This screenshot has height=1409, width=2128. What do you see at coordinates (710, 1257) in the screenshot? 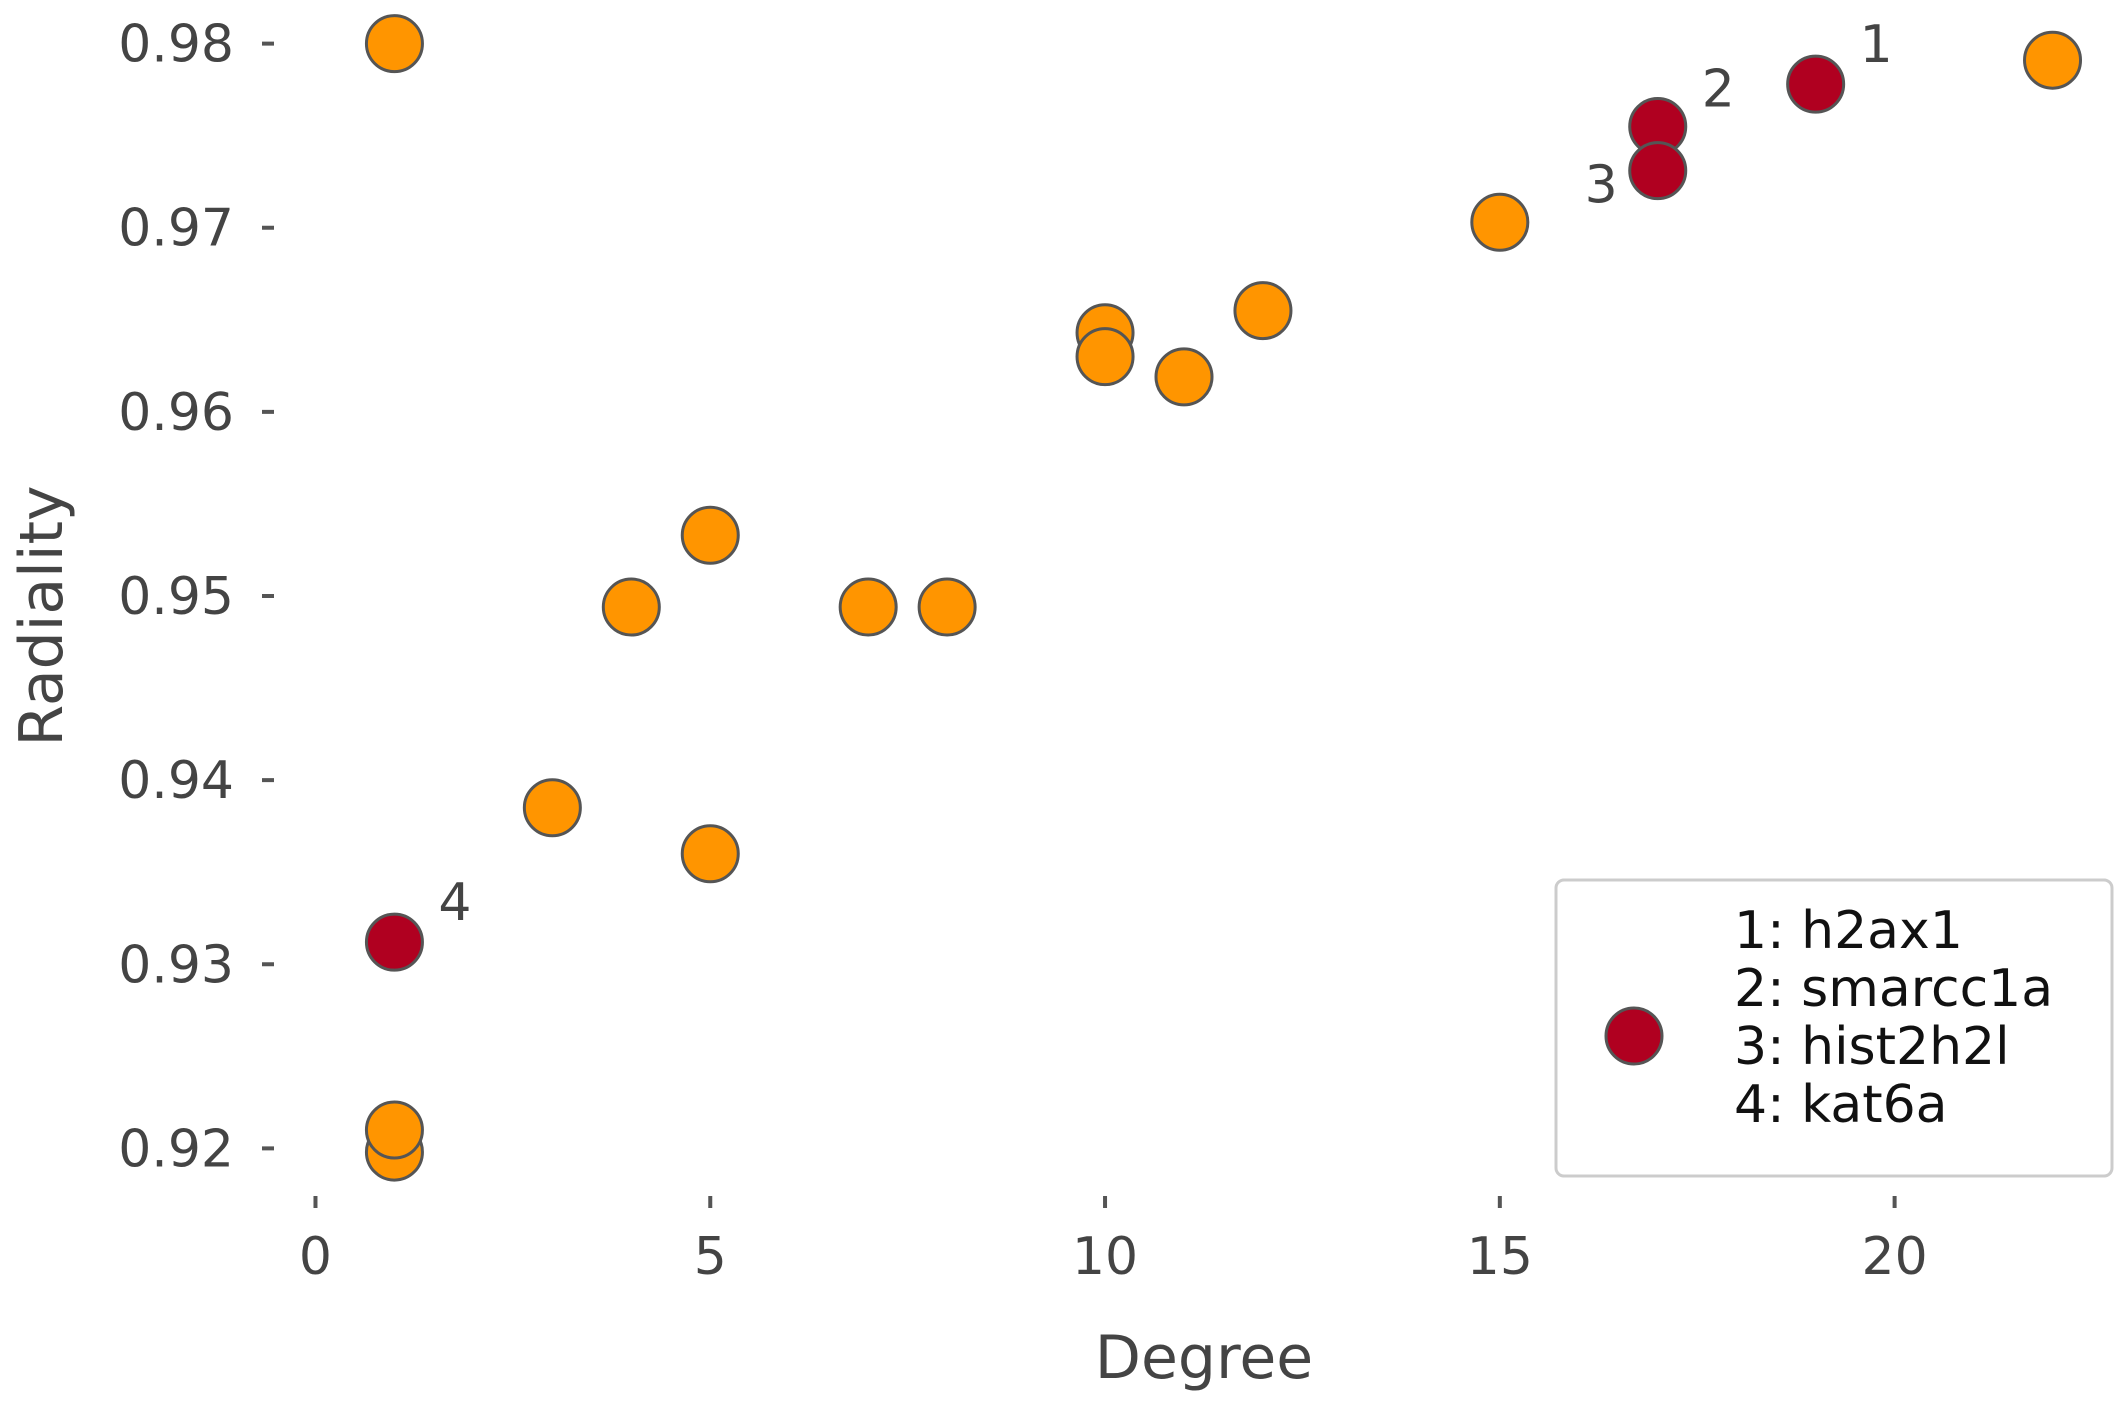
I see `x-tick-label: 5` at bounding box center [710, 1257].